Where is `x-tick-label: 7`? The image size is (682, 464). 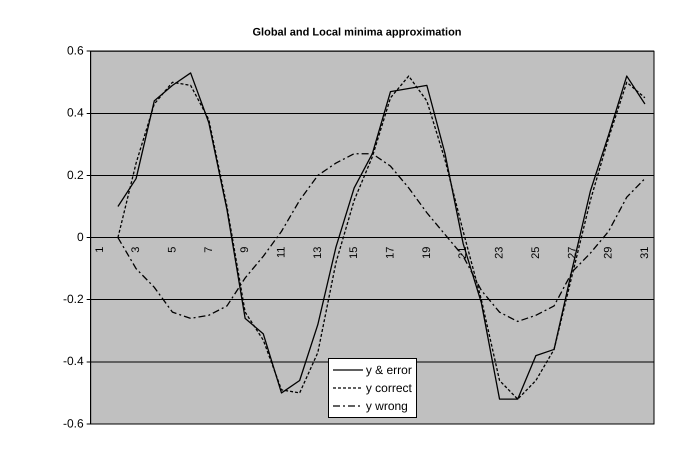 x-tick-label: 7 is located at coordinates (208, 249).